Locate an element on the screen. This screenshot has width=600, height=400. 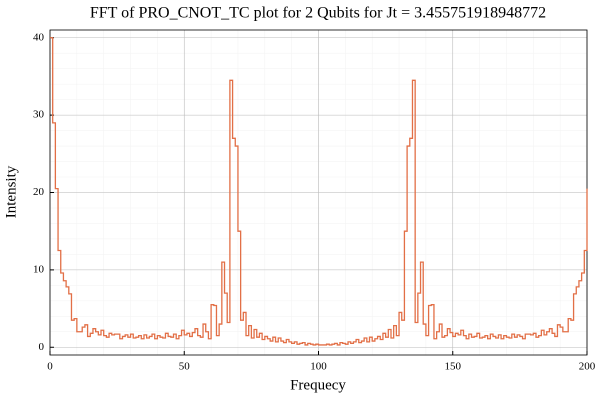
x-tick-label: 100 is located at coordinates (318, 367).